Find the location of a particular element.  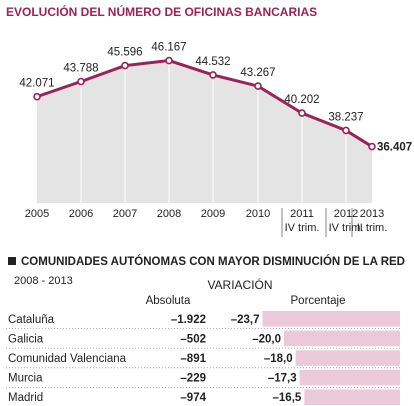

percent-label: –17,3 is located at coordinates (282, 379).